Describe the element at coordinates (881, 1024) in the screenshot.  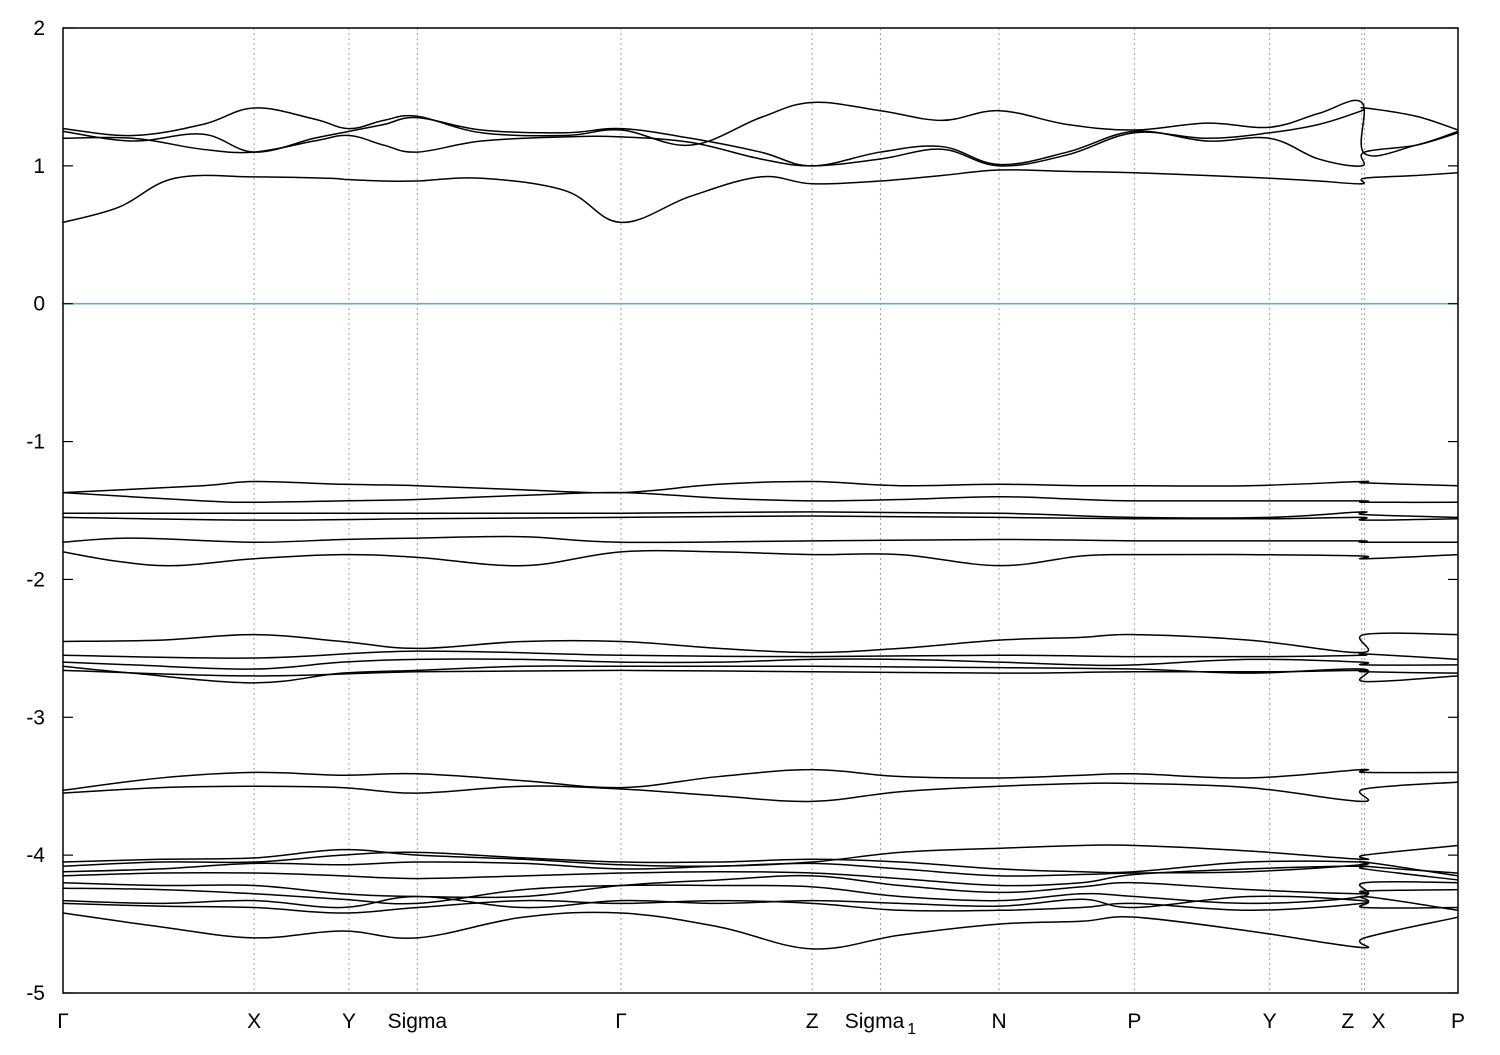
I see `x-tick-label: Sigma 1` at that location.